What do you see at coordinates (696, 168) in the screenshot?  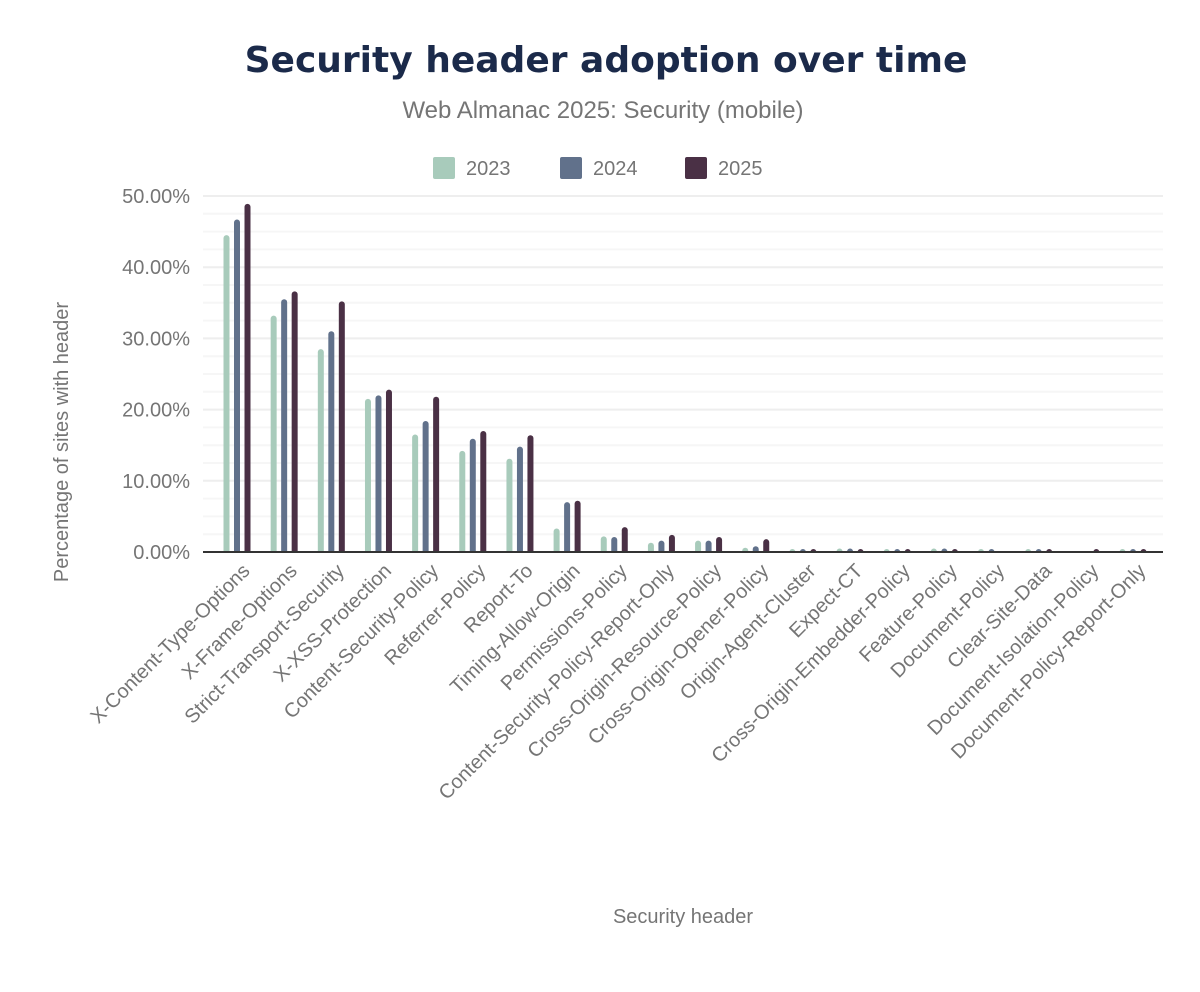 I see `legend-swatch-2025` at bounding box center [696, 168].